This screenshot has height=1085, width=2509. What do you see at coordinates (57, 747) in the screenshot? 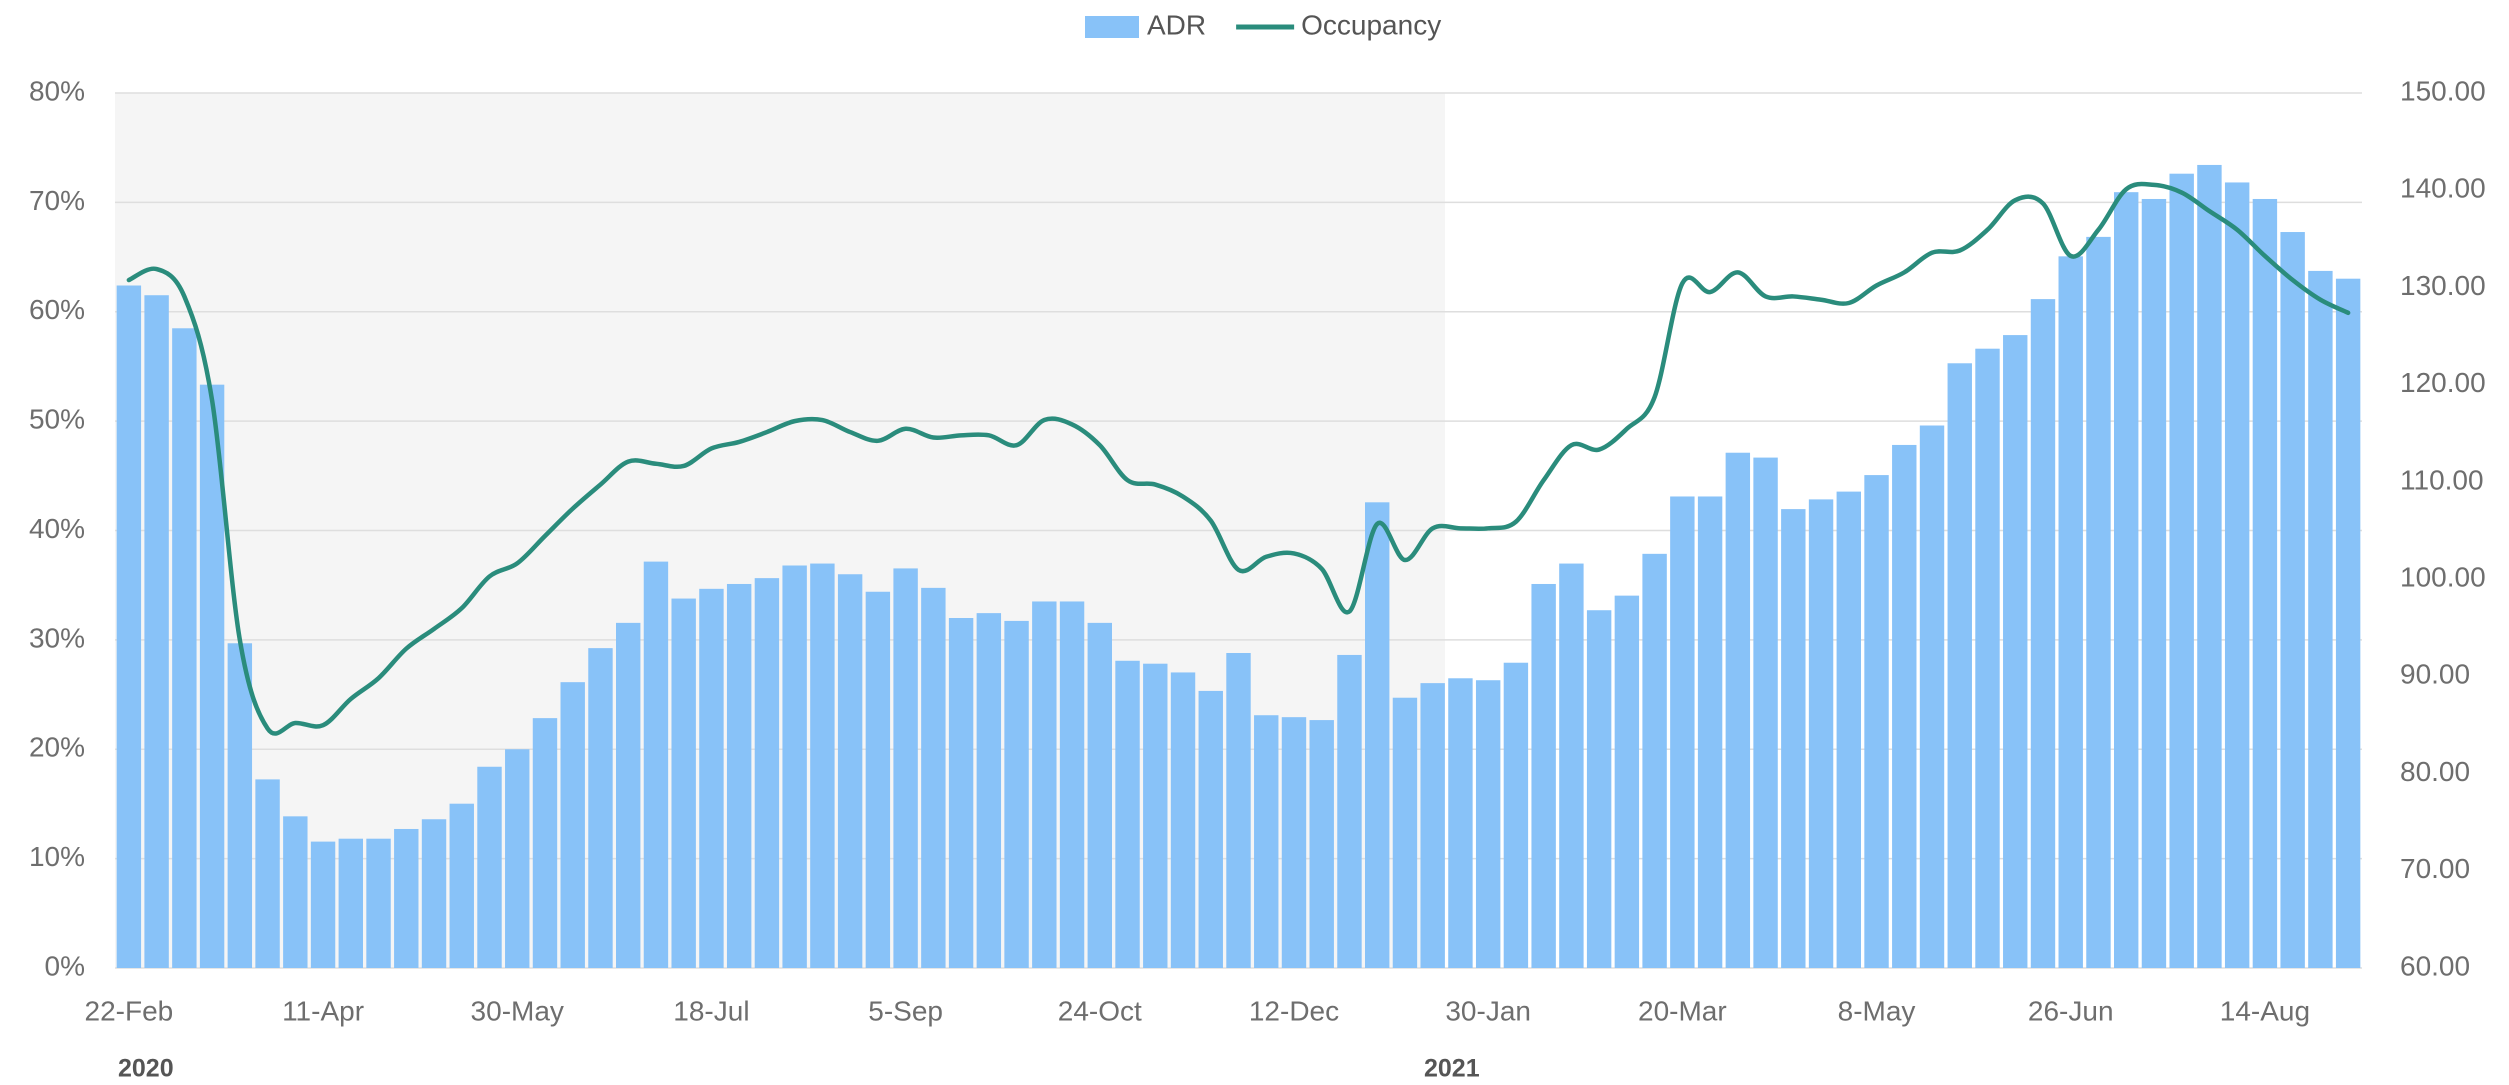
I see `y-tick-label: 20%` at bounding box center [57, 747].